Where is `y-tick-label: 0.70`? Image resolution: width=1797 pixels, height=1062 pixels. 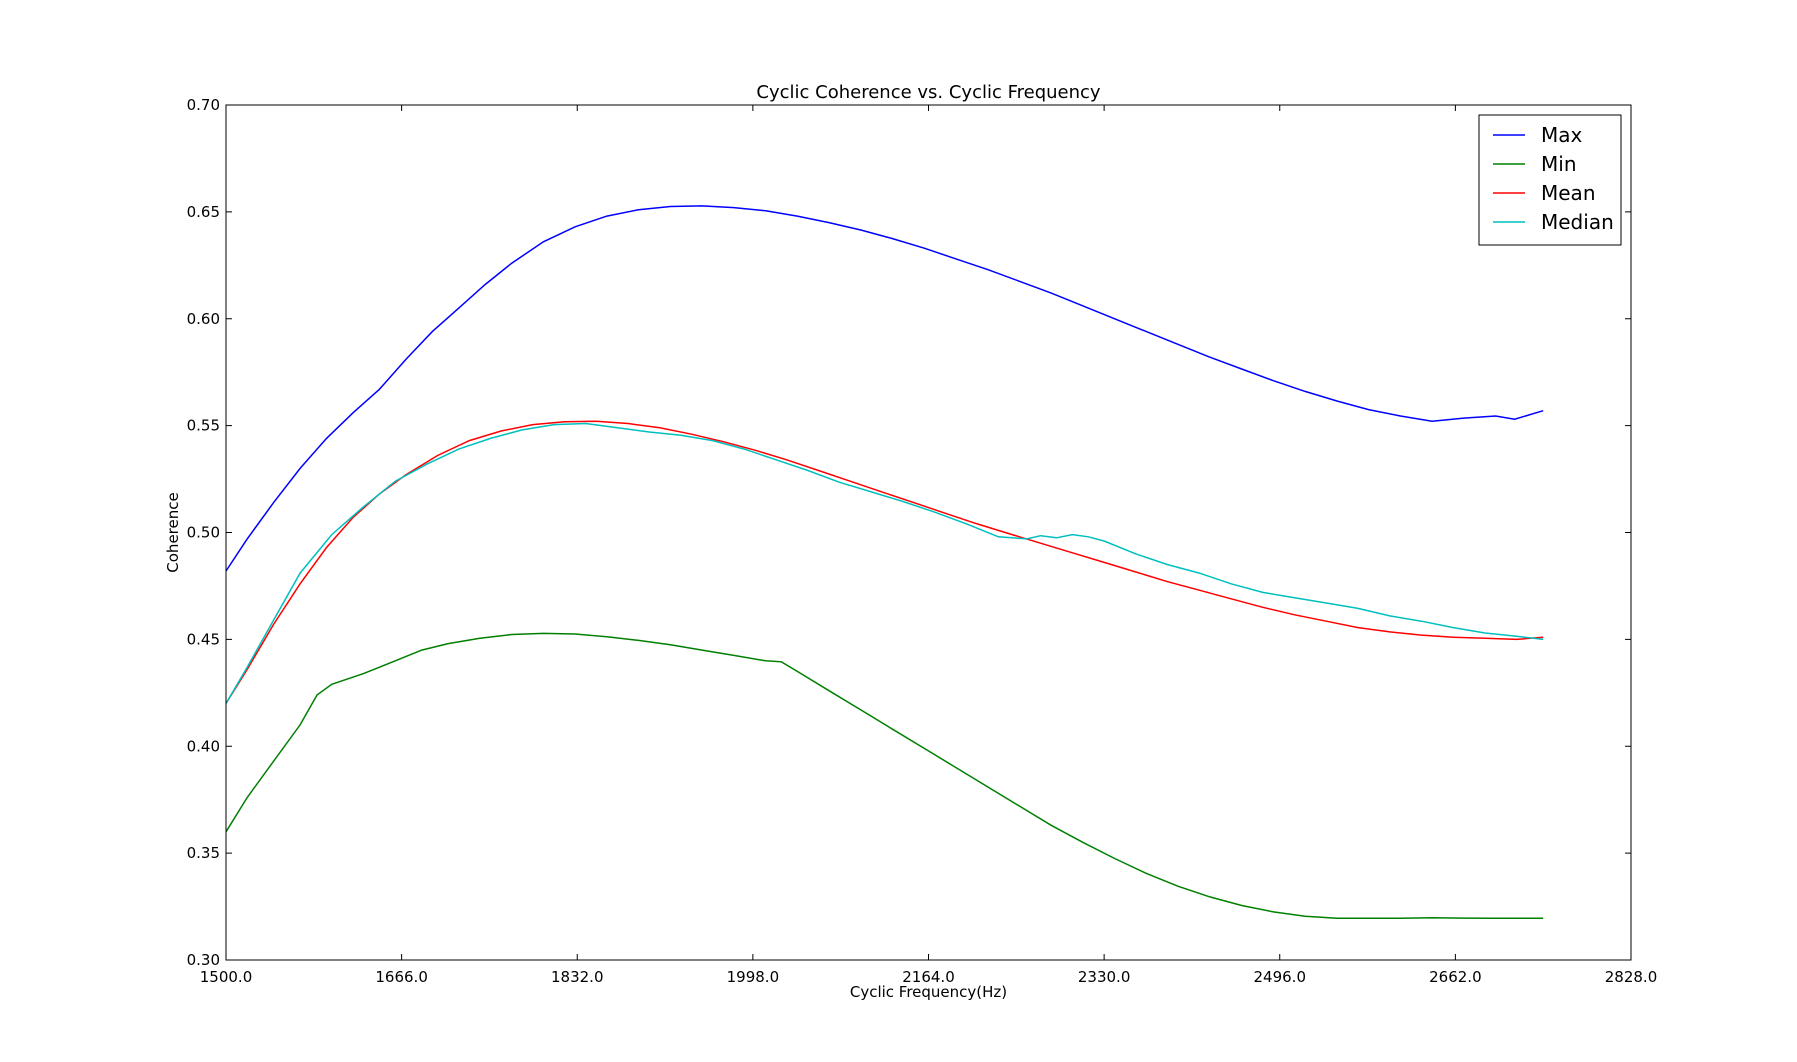
y-tick-label: 0.70 is located at coordinates (203, 105).